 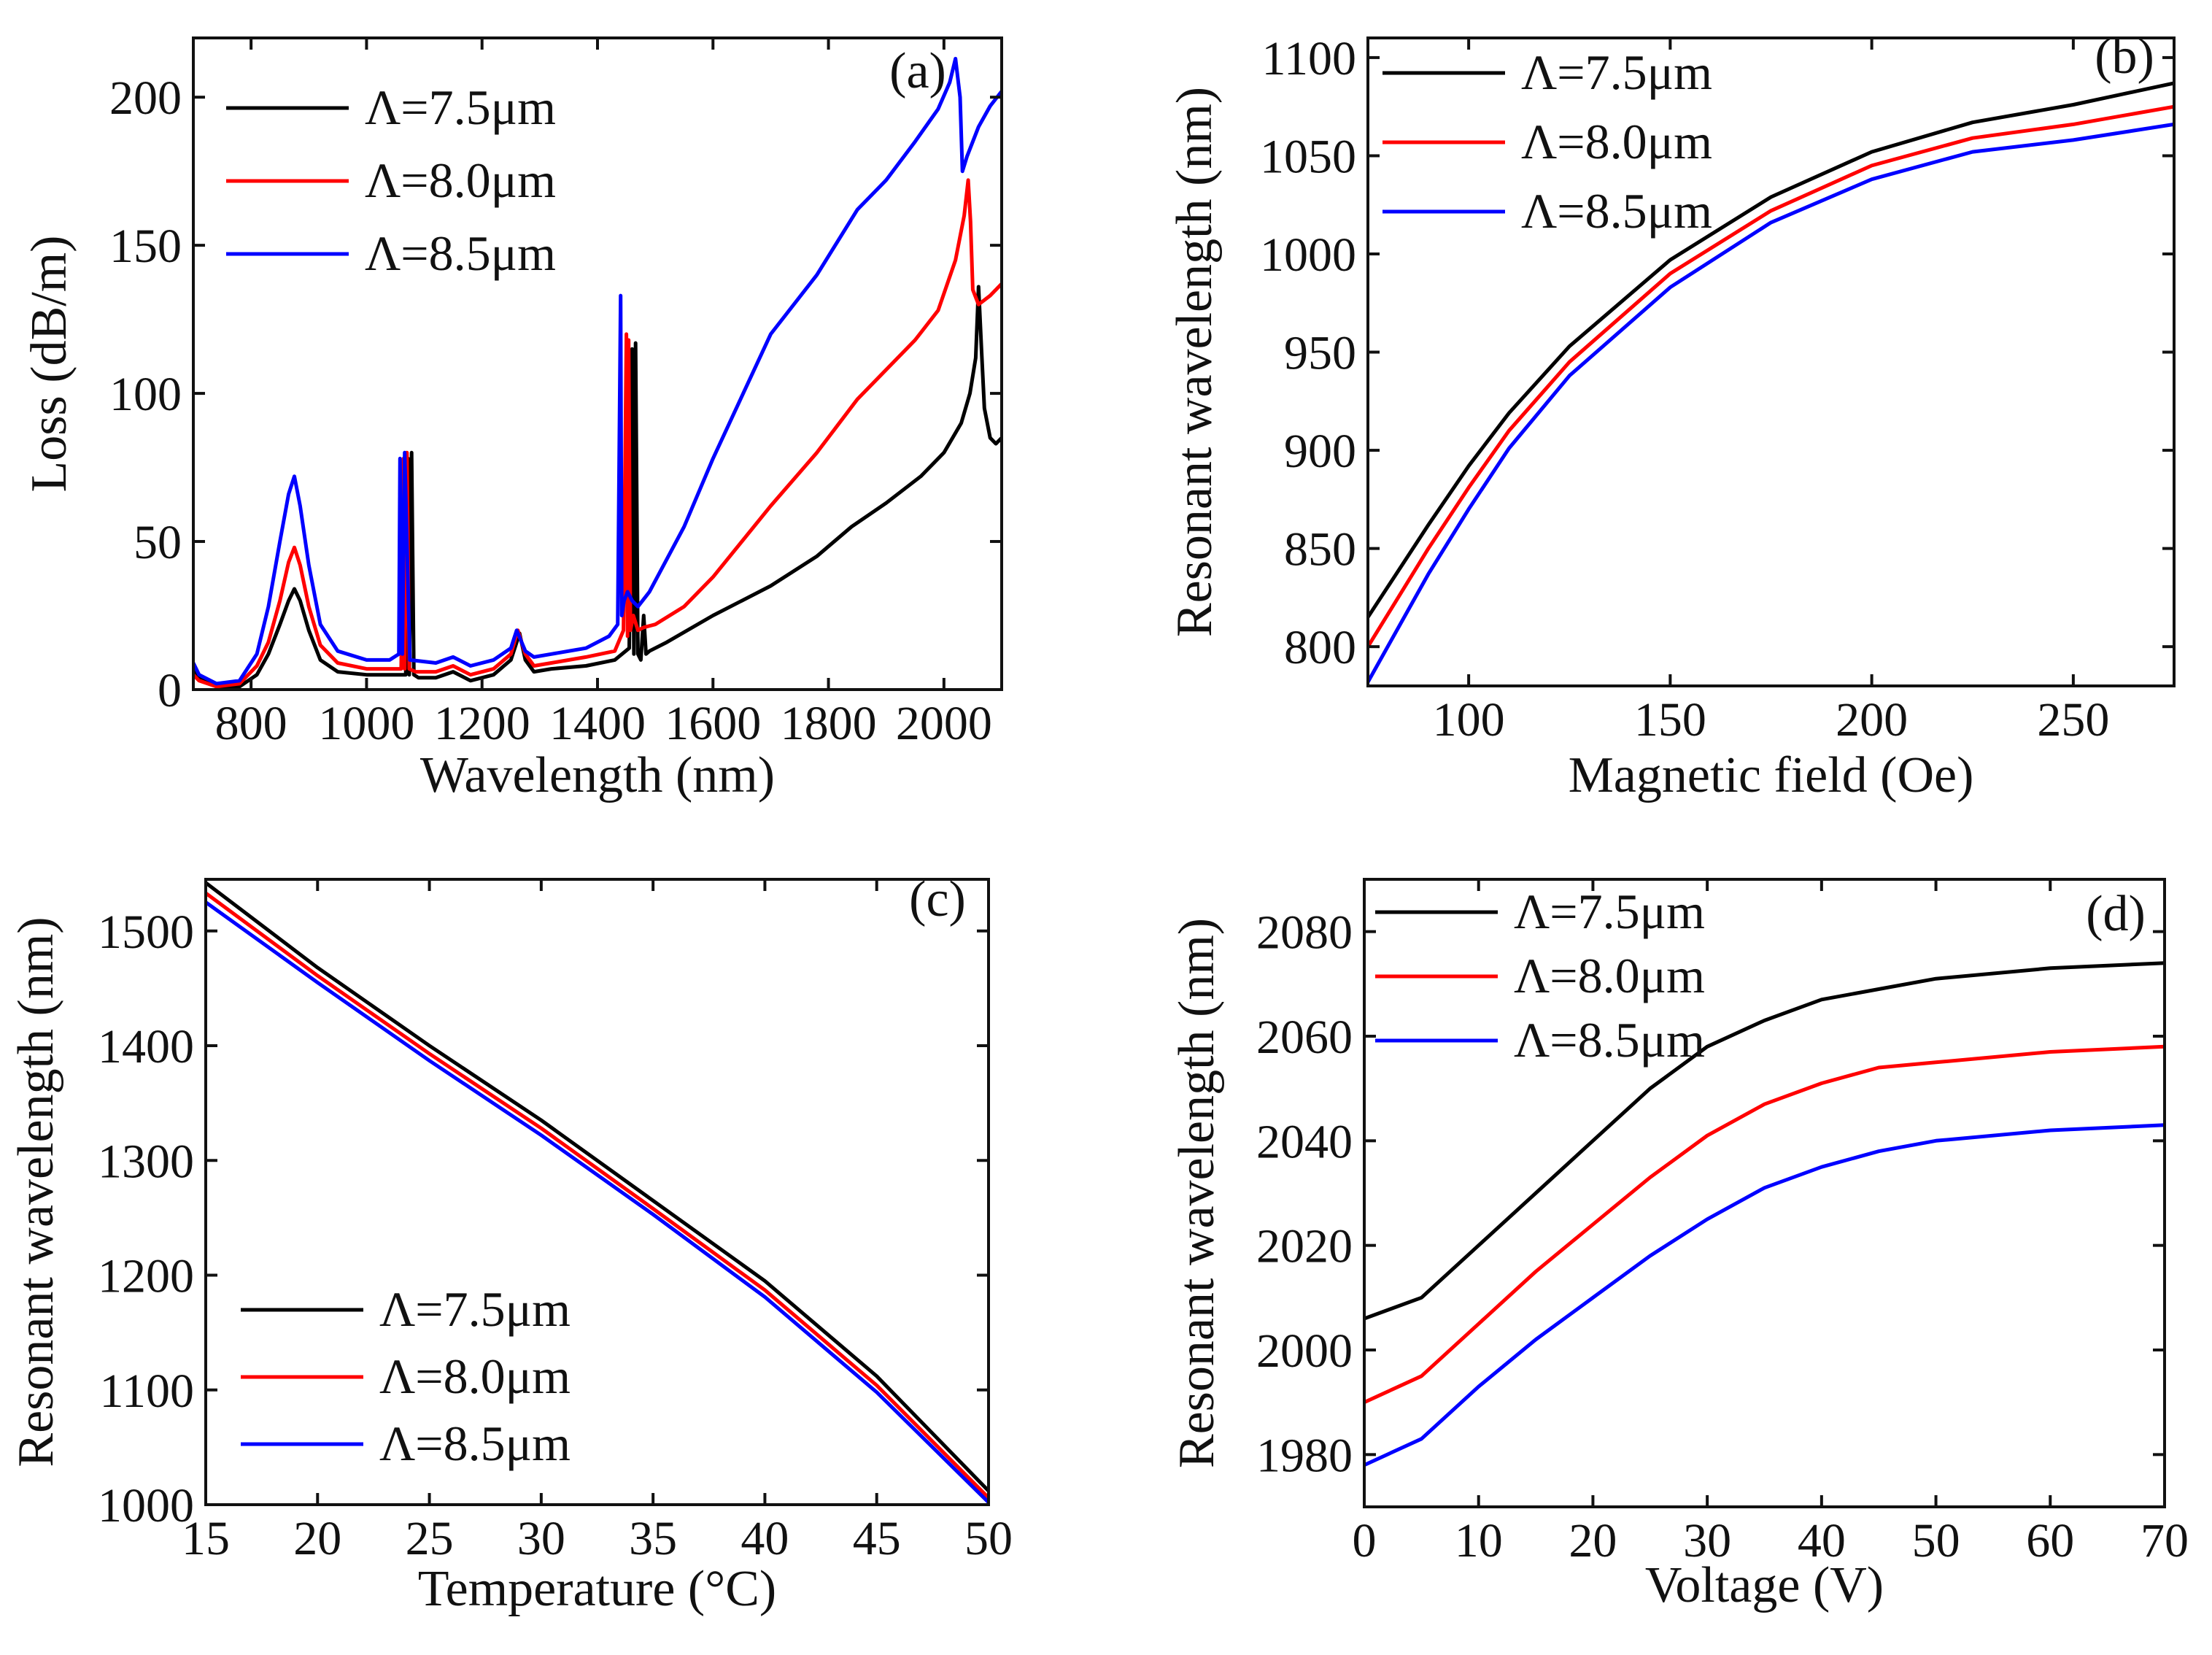 I want to click on panel-c-x-tick-label: 50, so click(x=989, y=1538).